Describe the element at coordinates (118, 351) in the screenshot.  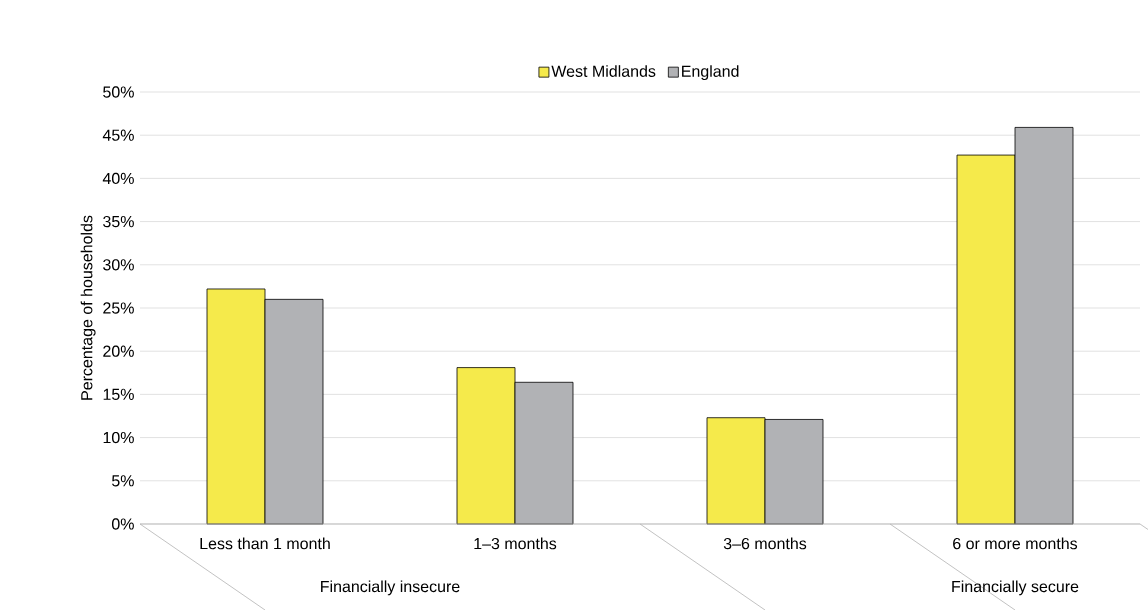
I see `y-tick-label: 20%` at that location.